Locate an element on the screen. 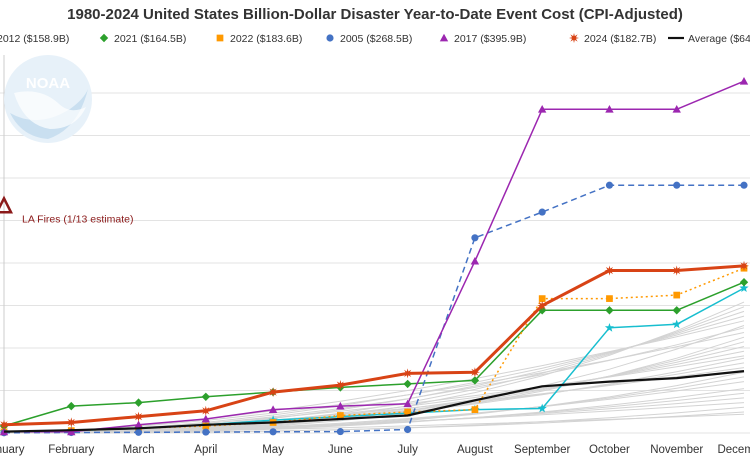 Image resolution: width=750 pixels, height=460 pixels. legend-item: 2005 ($268.5B) is located at coordinates (369, 39).